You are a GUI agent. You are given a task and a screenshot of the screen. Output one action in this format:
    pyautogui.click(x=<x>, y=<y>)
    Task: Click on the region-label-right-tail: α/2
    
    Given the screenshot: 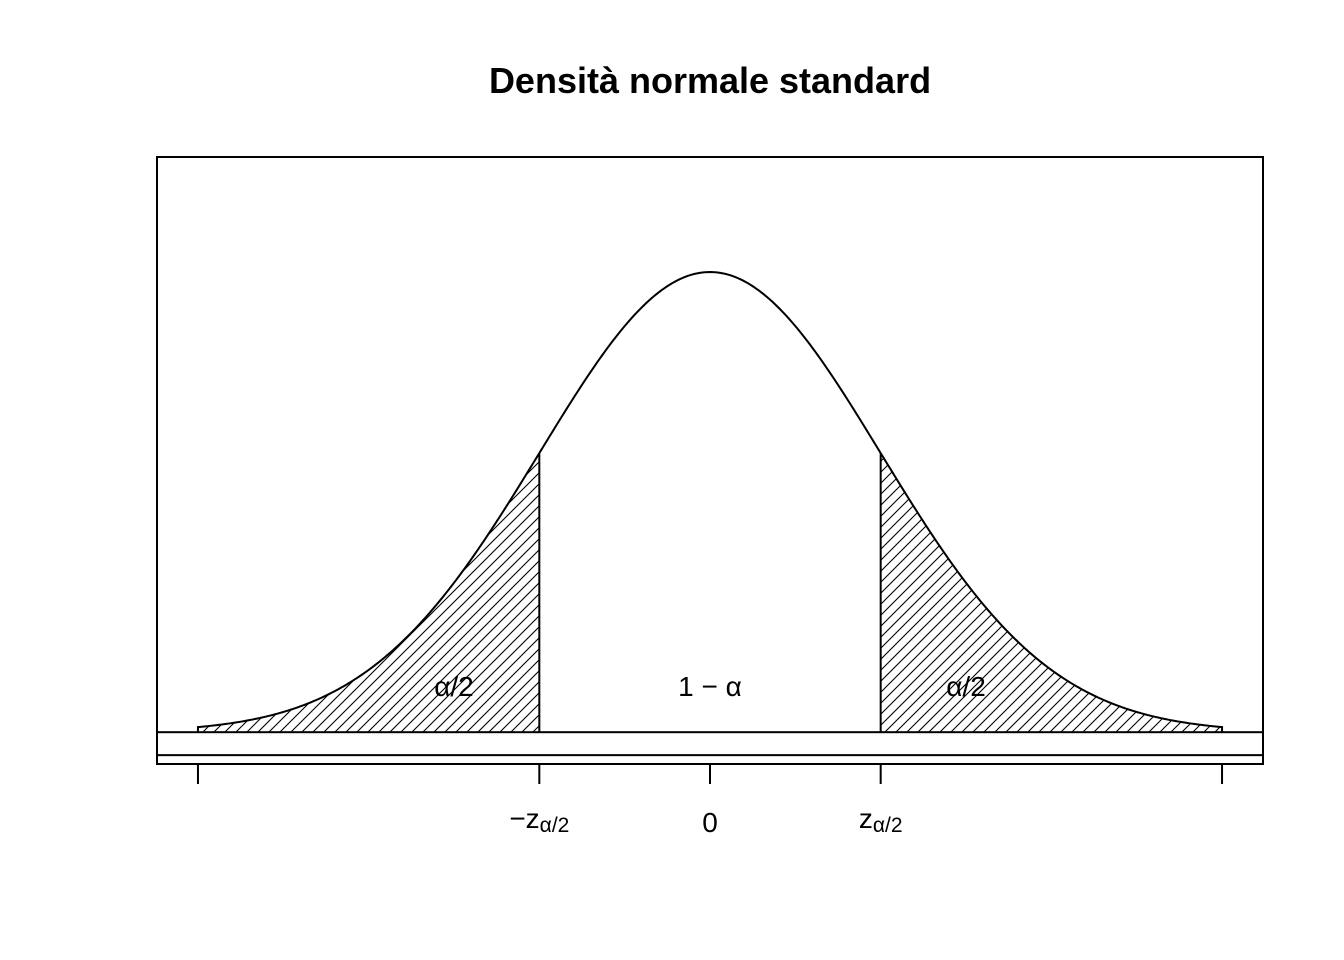 What is the action you would take?
    pyautogui.click(x=966, y=686)
    